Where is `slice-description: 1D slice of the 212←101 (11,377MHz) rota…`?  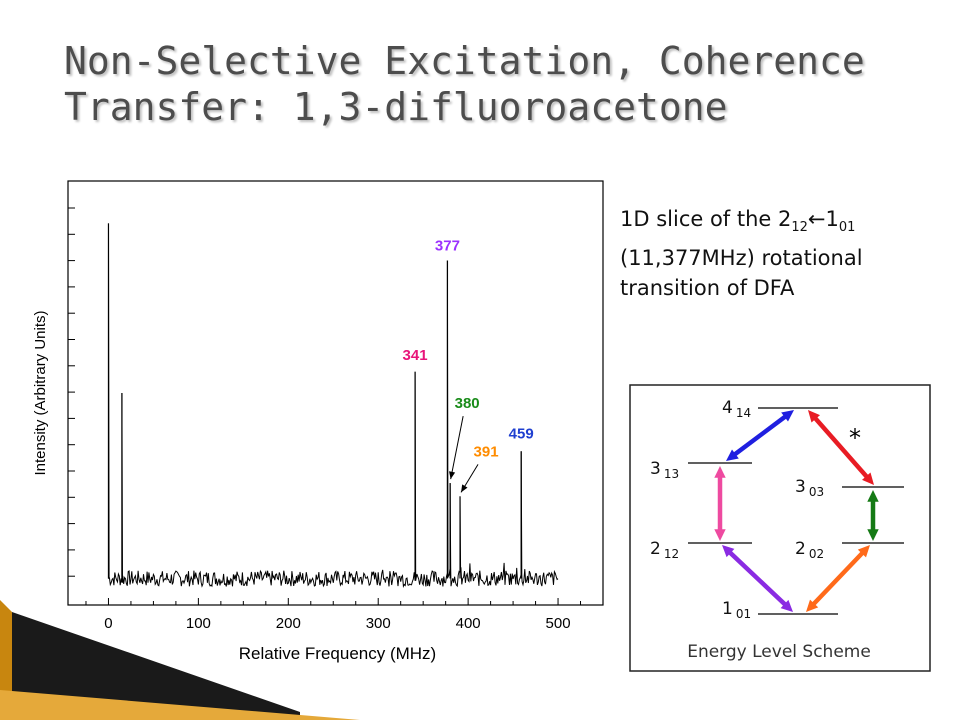 slice-description: 1D slice of the 212←101 (11,377MHz) rota… is located at coordinates (780, 253).